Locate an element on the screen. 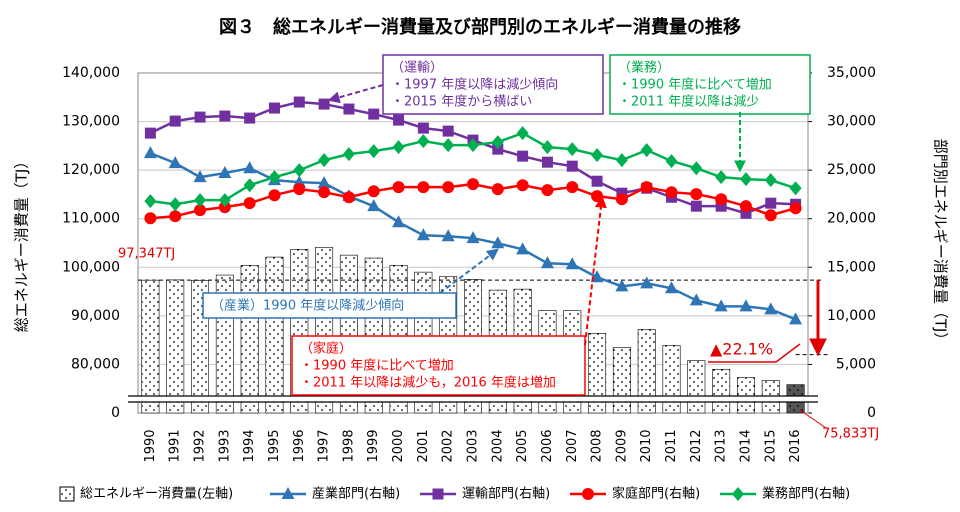 The width and height of the screenshot is (960, 512). x-tick-label: 2002 is located at coordinates (448, 445).